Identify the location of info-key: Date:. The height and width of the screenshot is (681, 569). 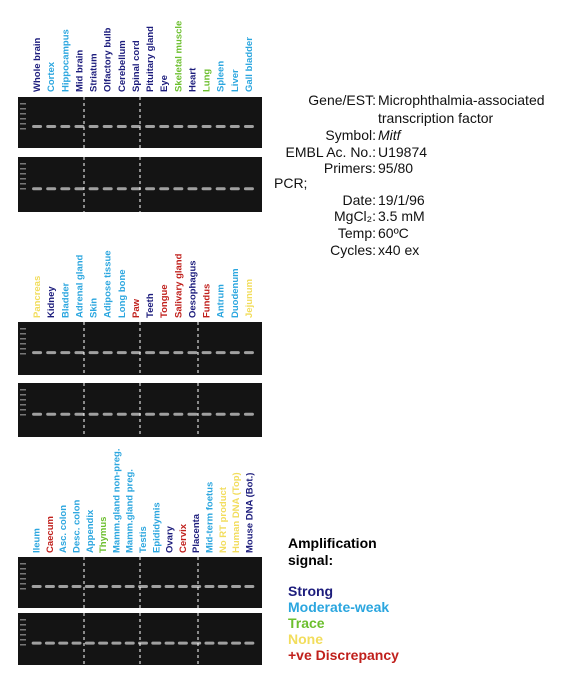
(359, 200).